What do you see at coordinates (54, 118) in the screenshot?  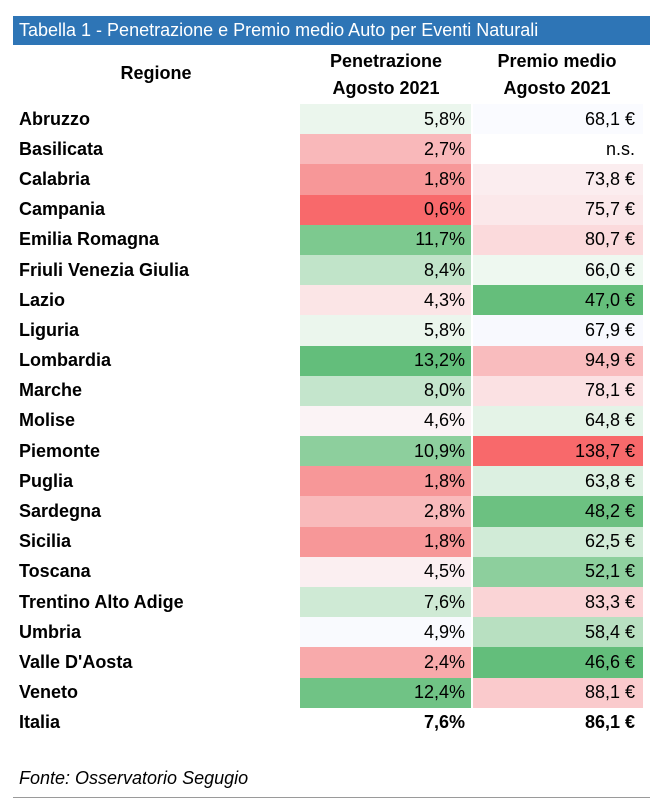 I see `region-name-cell: Abruzzo` at bounding box center [54, 118].